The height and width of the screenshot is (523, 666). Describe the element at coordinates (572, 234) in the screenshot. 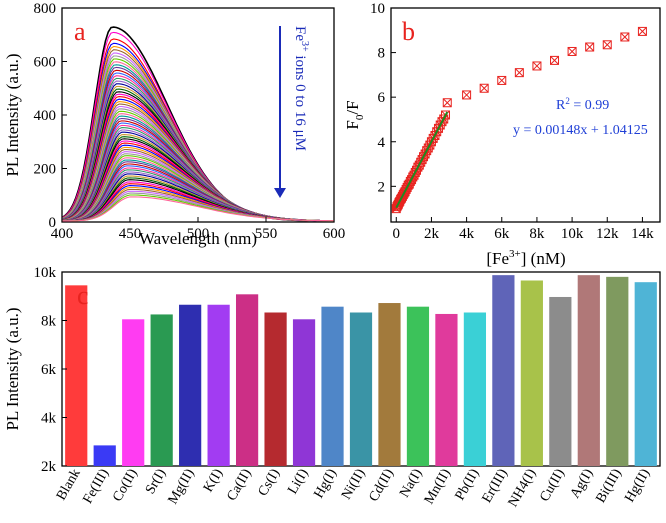

I see `panel-b-x-tick-label: 10k` at that location.